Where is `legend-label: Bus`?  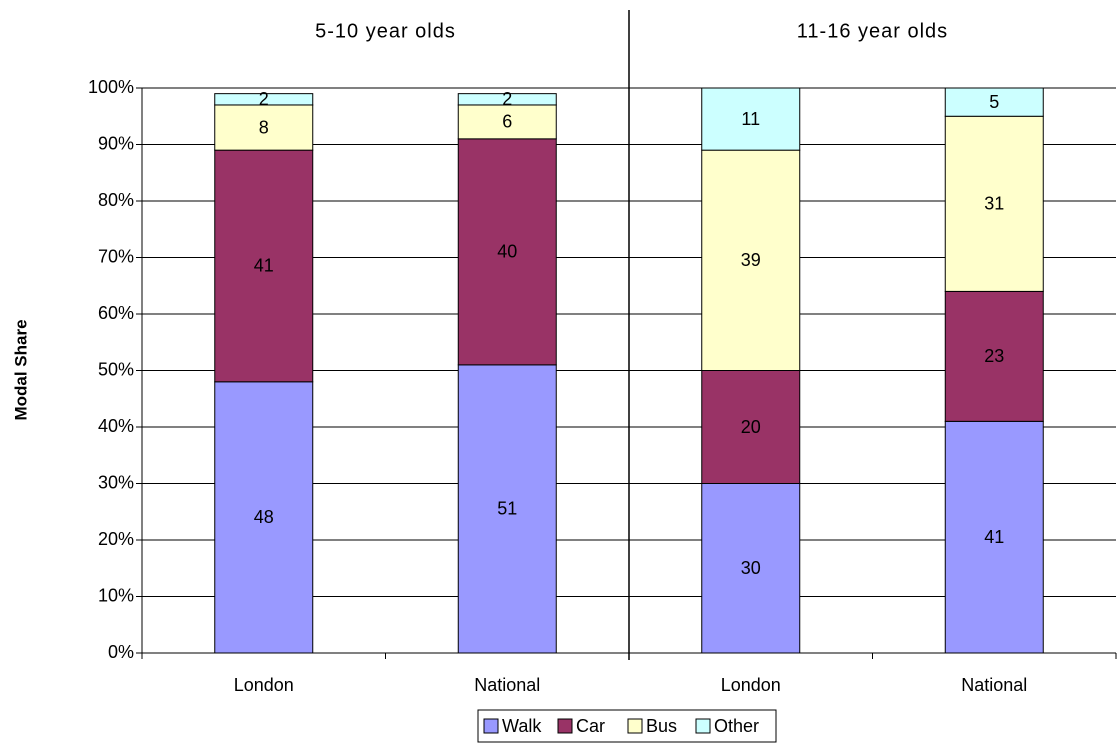
legend-label: Bus is located at coordinates (661, 726).